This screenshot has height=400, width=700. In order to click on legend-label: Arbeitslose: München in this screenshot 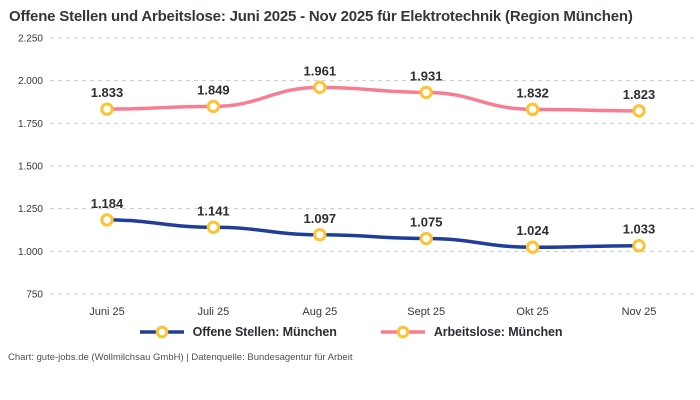, I will do `click(498, 331)`.